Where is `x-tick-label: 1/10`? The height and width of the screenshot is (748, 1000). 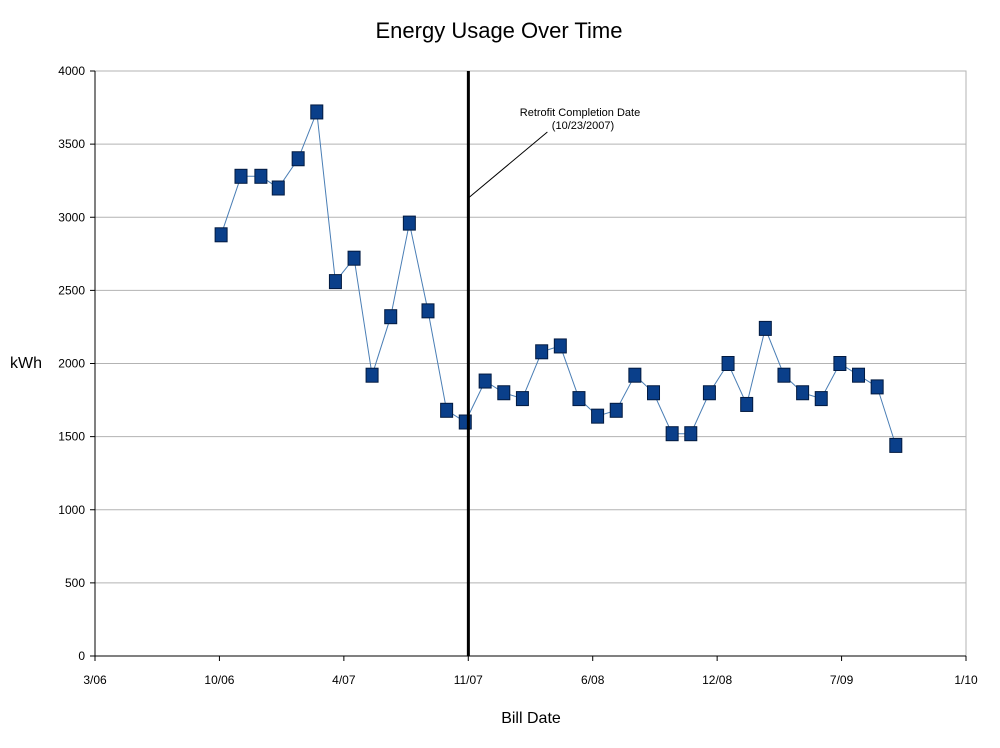 x-tick-label: 1/10 is located at coordinates (966, 680).